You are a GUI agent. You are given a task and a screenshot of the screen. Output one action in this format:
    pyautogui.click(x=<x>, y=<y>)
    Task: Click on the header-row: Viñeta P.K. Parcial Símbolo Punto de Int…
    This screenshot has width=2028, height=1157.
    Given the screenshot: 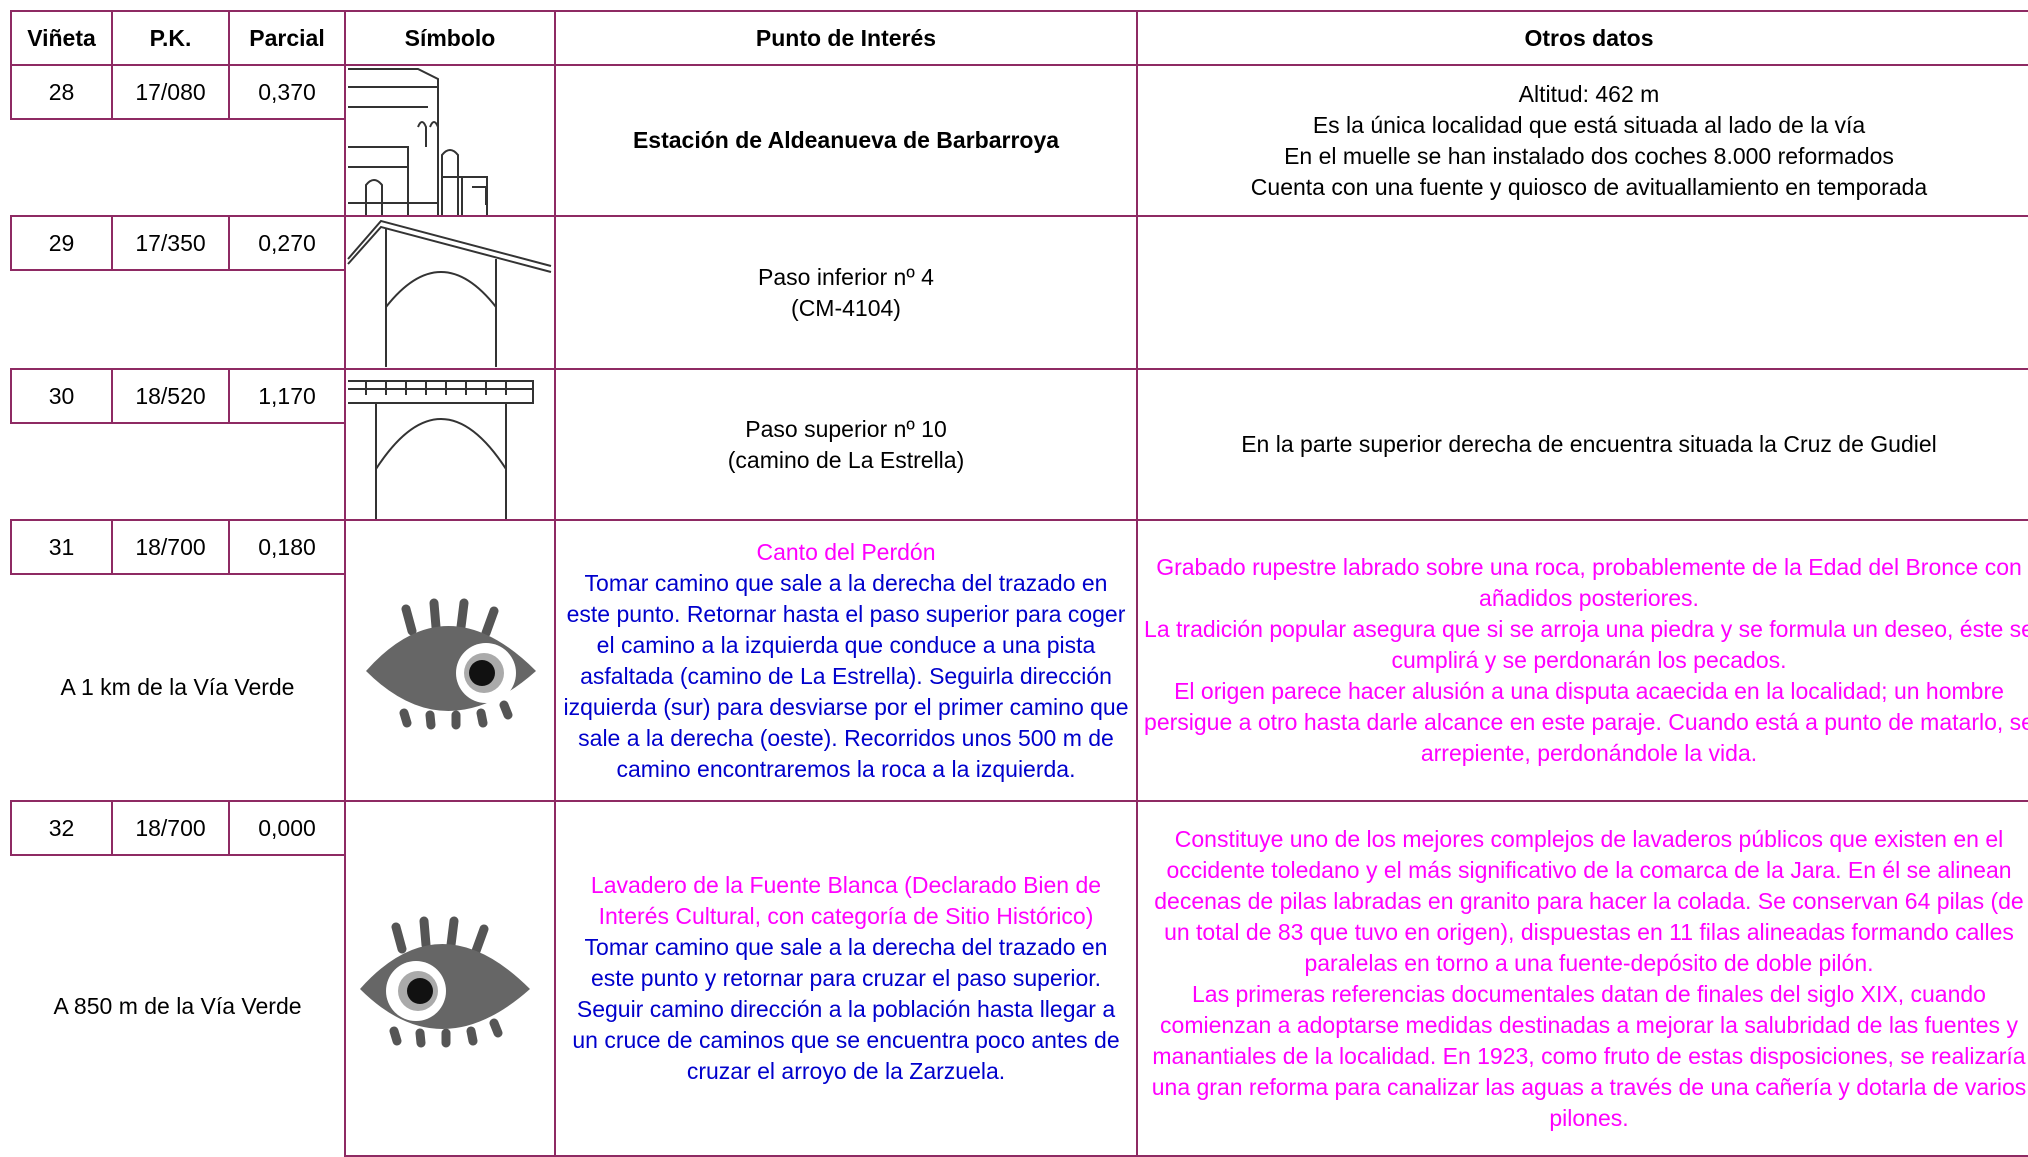 What is the action you would take?
    pyautogui.click(x=1019, y=38)
    